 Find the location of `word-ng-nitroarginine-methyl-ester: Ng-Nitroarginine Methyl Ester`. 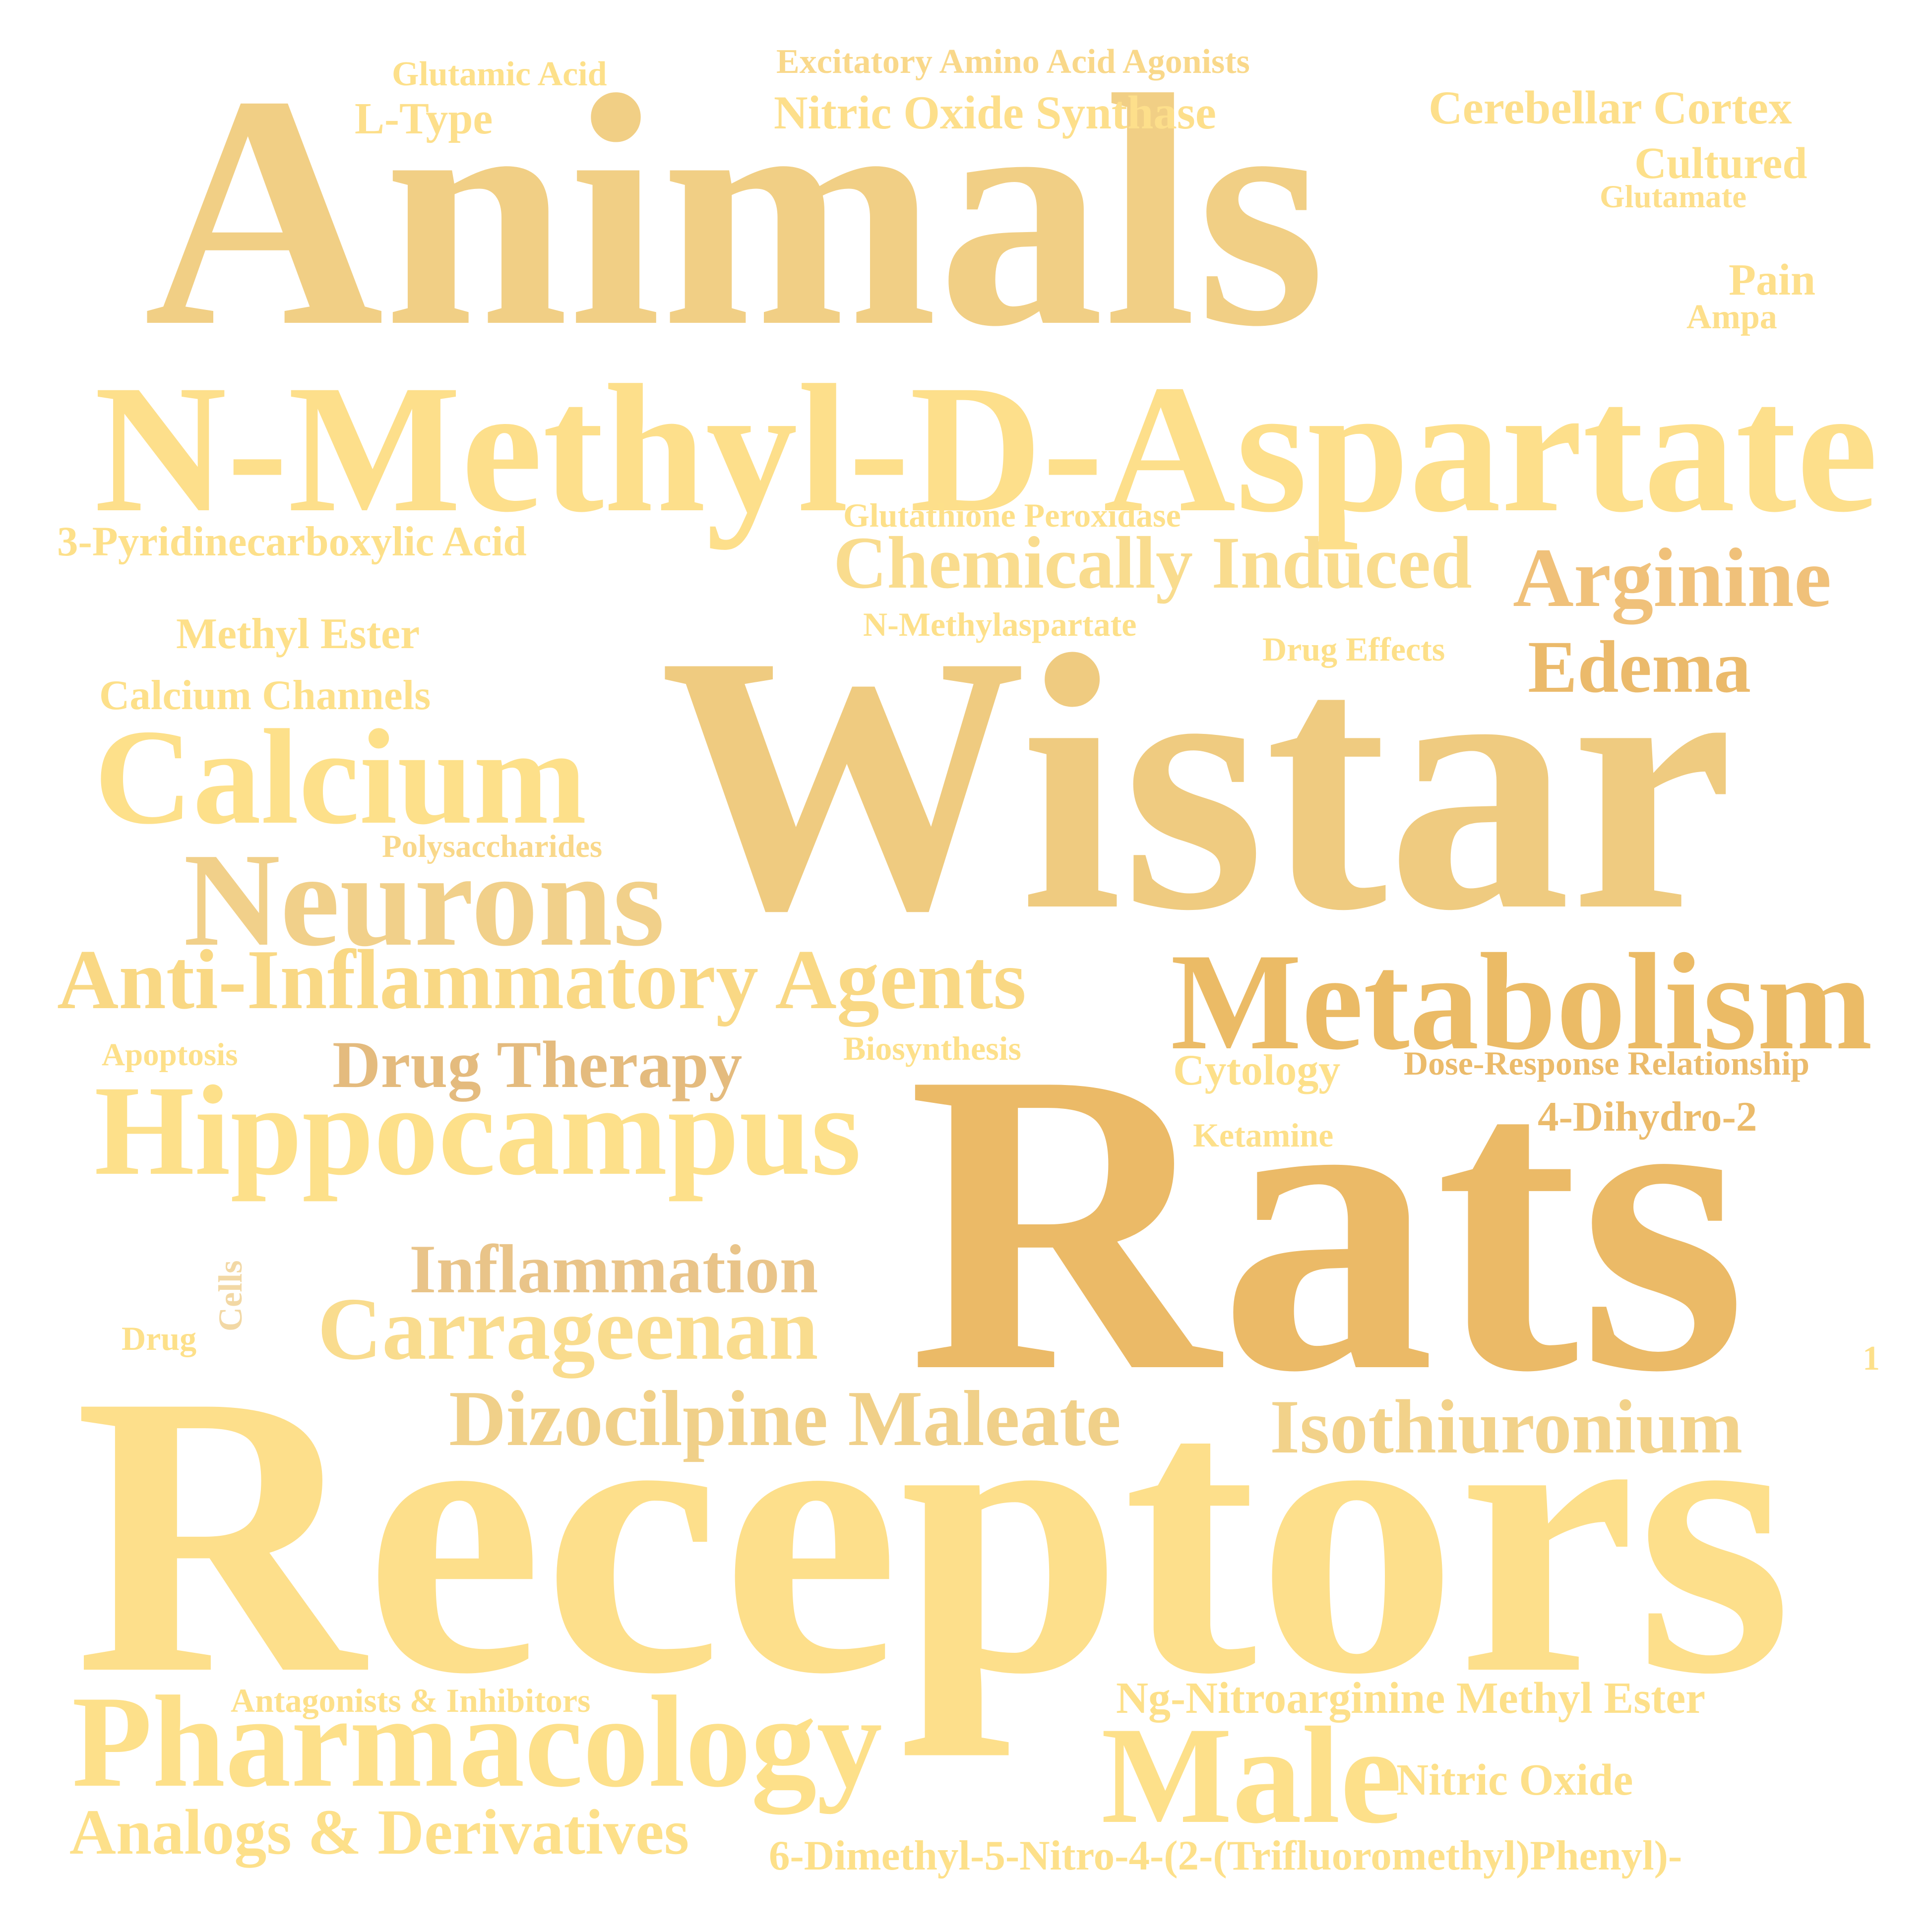

word-ng-nitroarginine-methyl-ester: Ng-Nitroarginine Methyl Ester is located at coordinates (1411, 1698).